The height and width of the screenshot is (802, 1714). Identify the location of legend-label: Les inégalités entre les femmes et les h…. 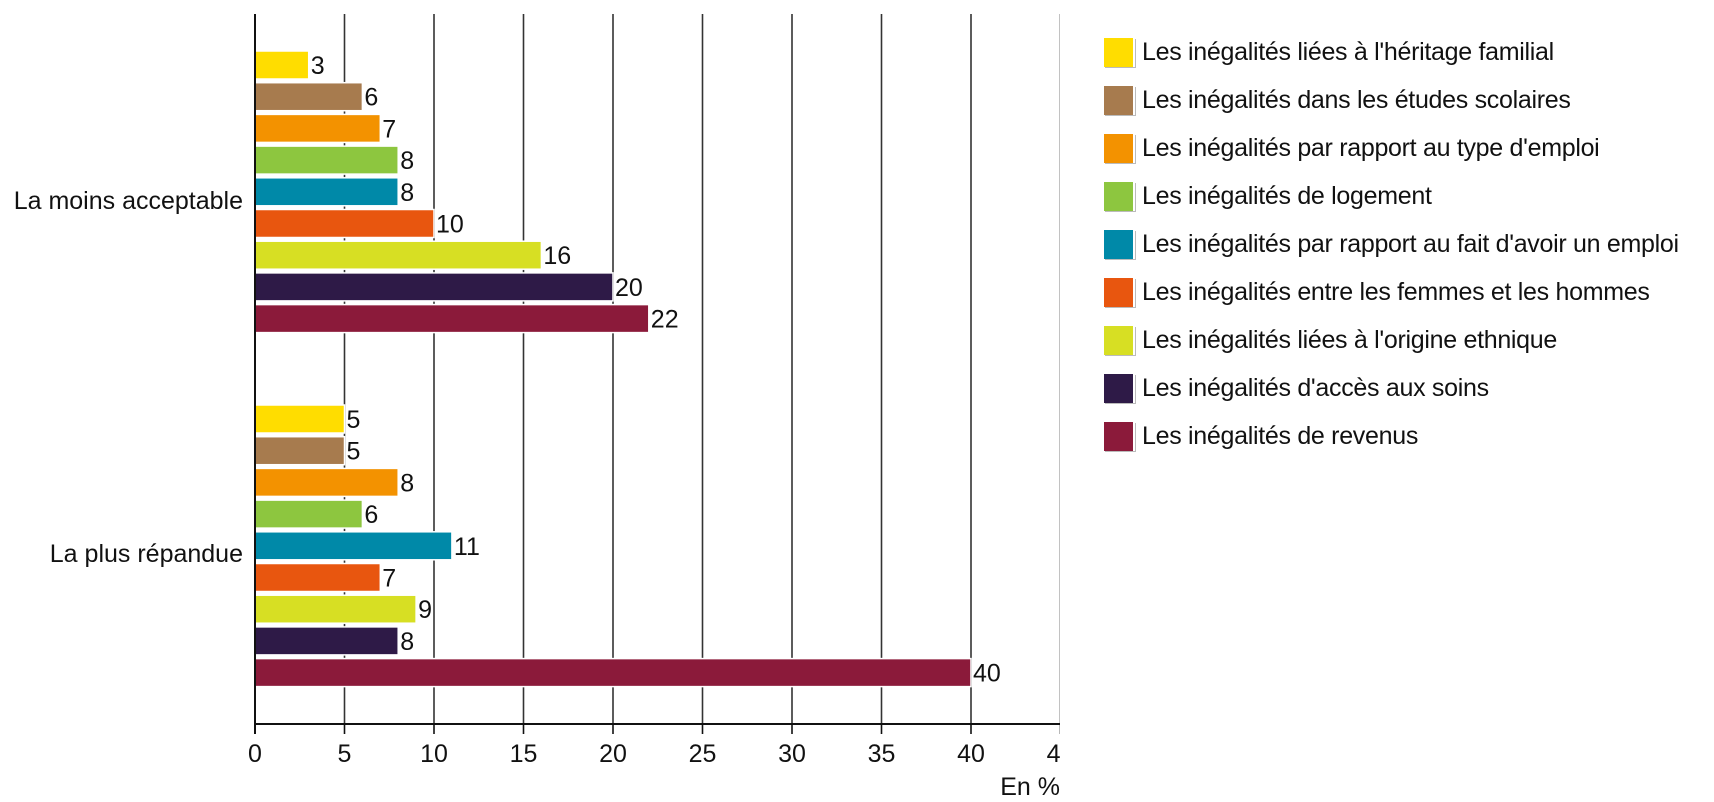
(1396, 291).